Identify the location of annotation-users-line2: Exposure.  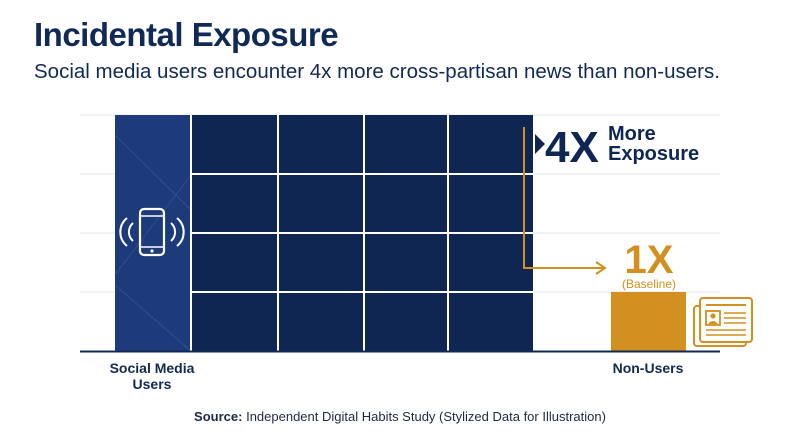
(653, 154).